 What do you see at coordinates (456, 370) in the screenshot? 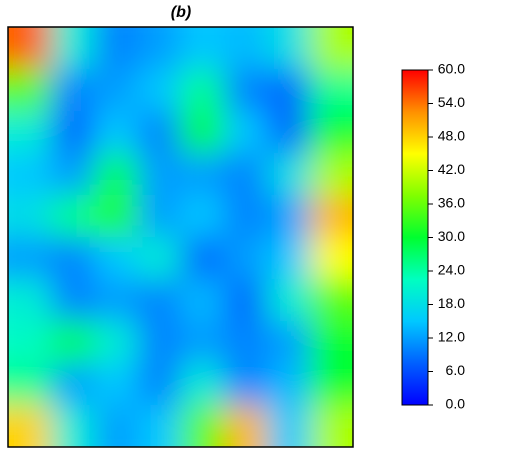
I see `colorbar-tick-label: 6.0` at bounding box center [456, 370].